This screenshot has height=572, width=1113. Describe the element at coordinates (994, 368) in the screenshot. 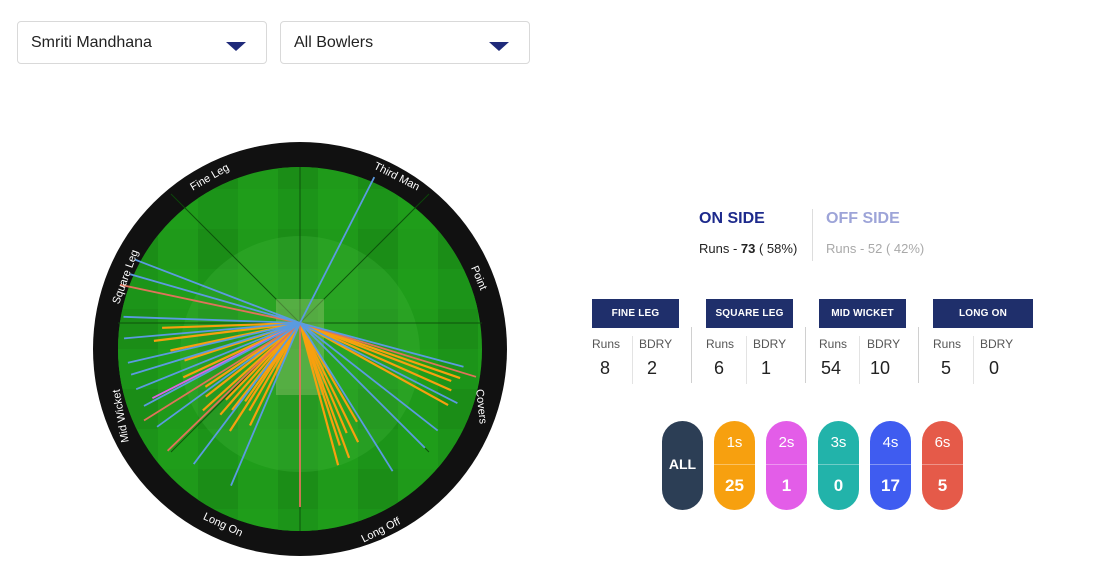

I see `zone-bdry-value: 0` at that location.